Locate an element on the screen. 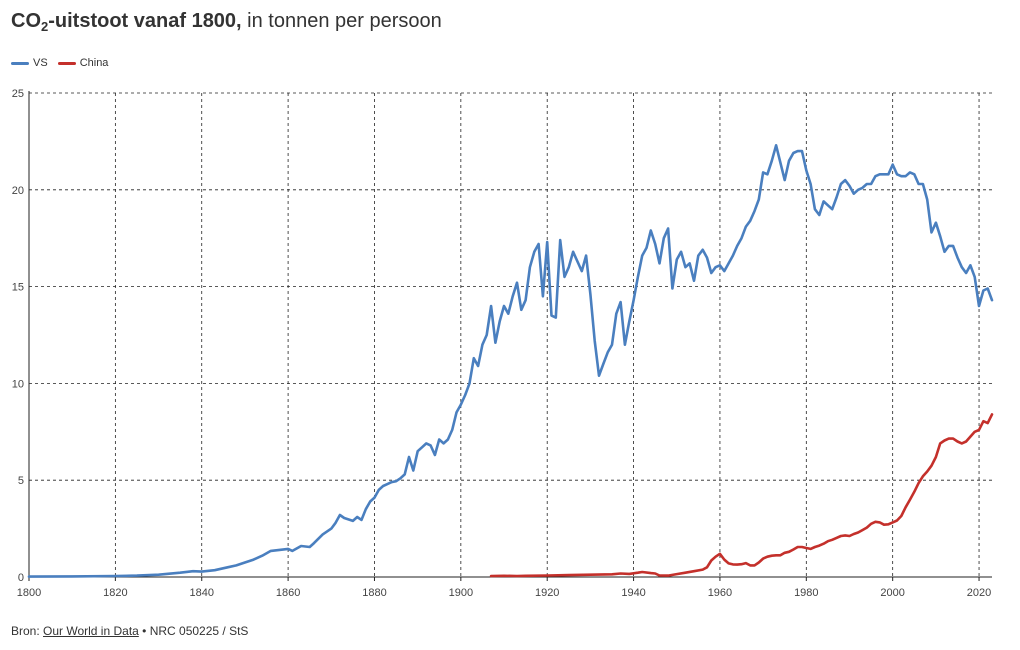  x-tick-label: 1840 is located at coordinates (201, 593).